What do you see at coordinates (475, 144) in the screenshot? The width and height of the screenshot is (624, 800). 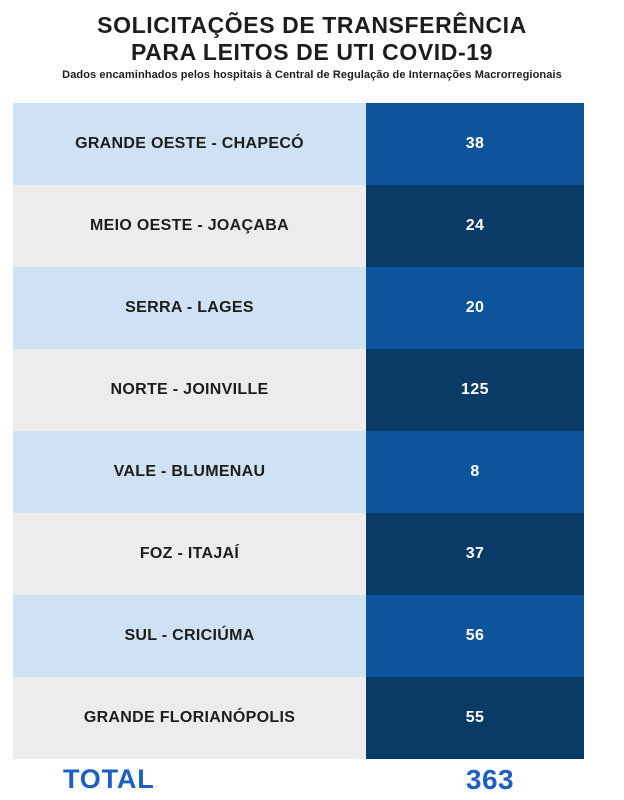 I see `request-count: 38` at bounding box center [475, 144].